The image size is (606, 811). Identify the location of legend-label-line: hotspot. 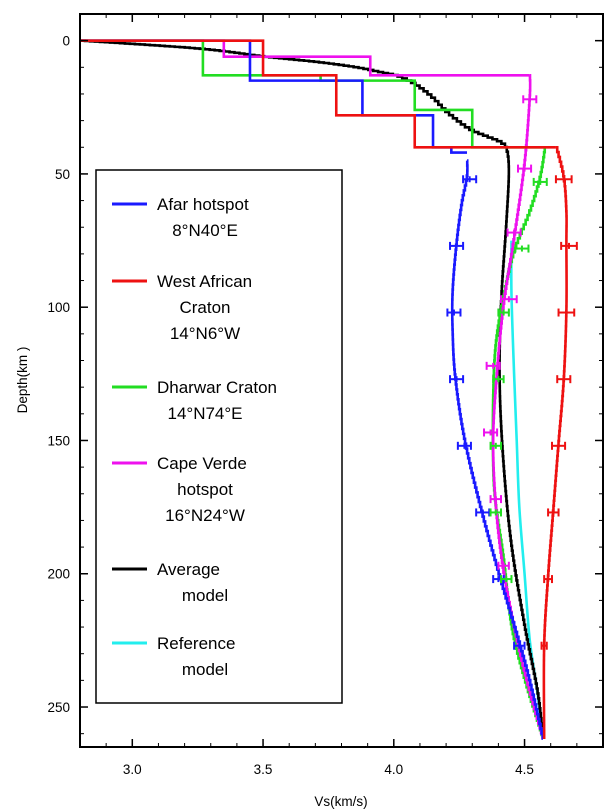
(205, 489).